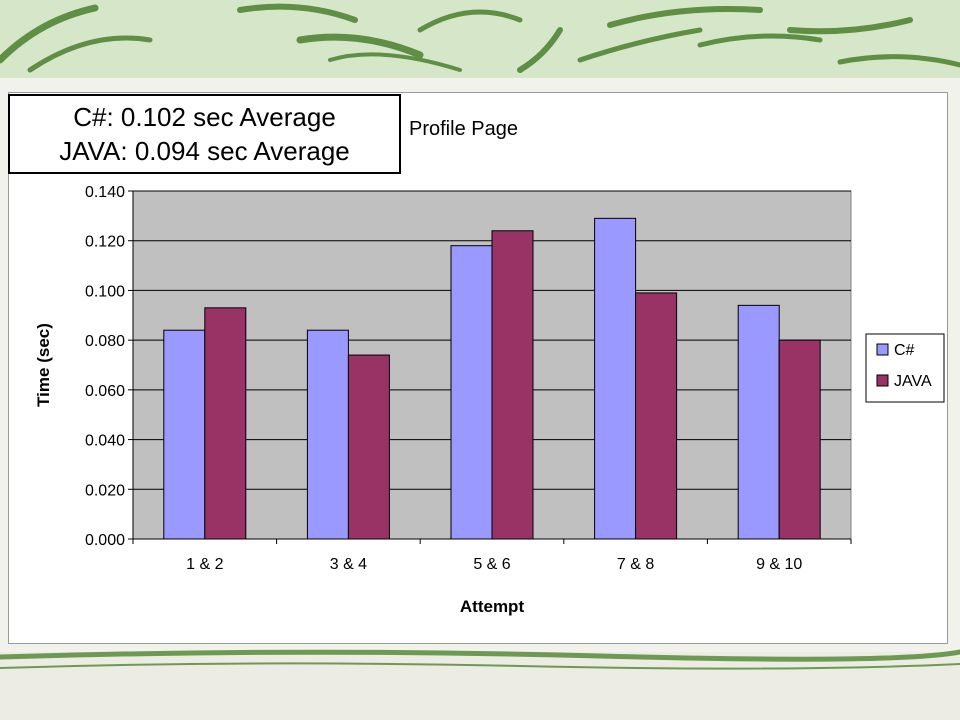 The image size is (960, 720). I want to click on x-tick-label: 7 & 8, so click(635, 564).